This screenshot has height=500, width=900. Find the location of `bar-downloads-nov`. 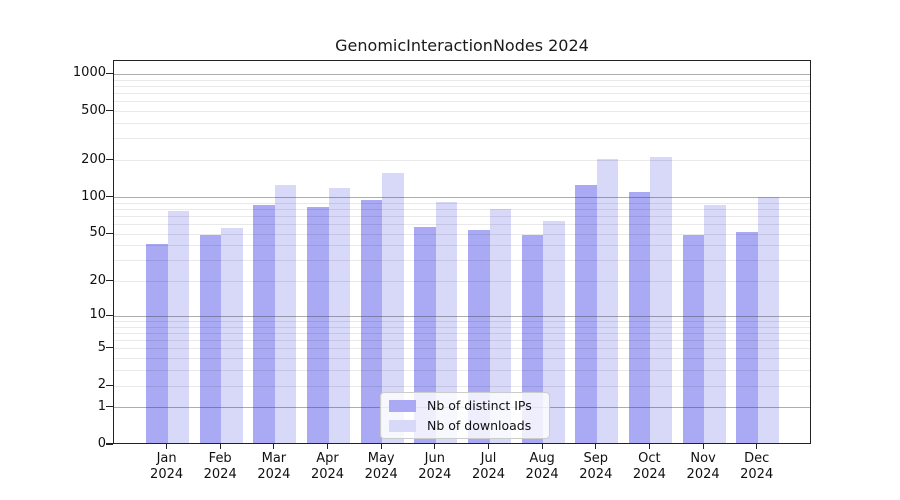

bar-downloads-nov is located at coordinates (715, 323).